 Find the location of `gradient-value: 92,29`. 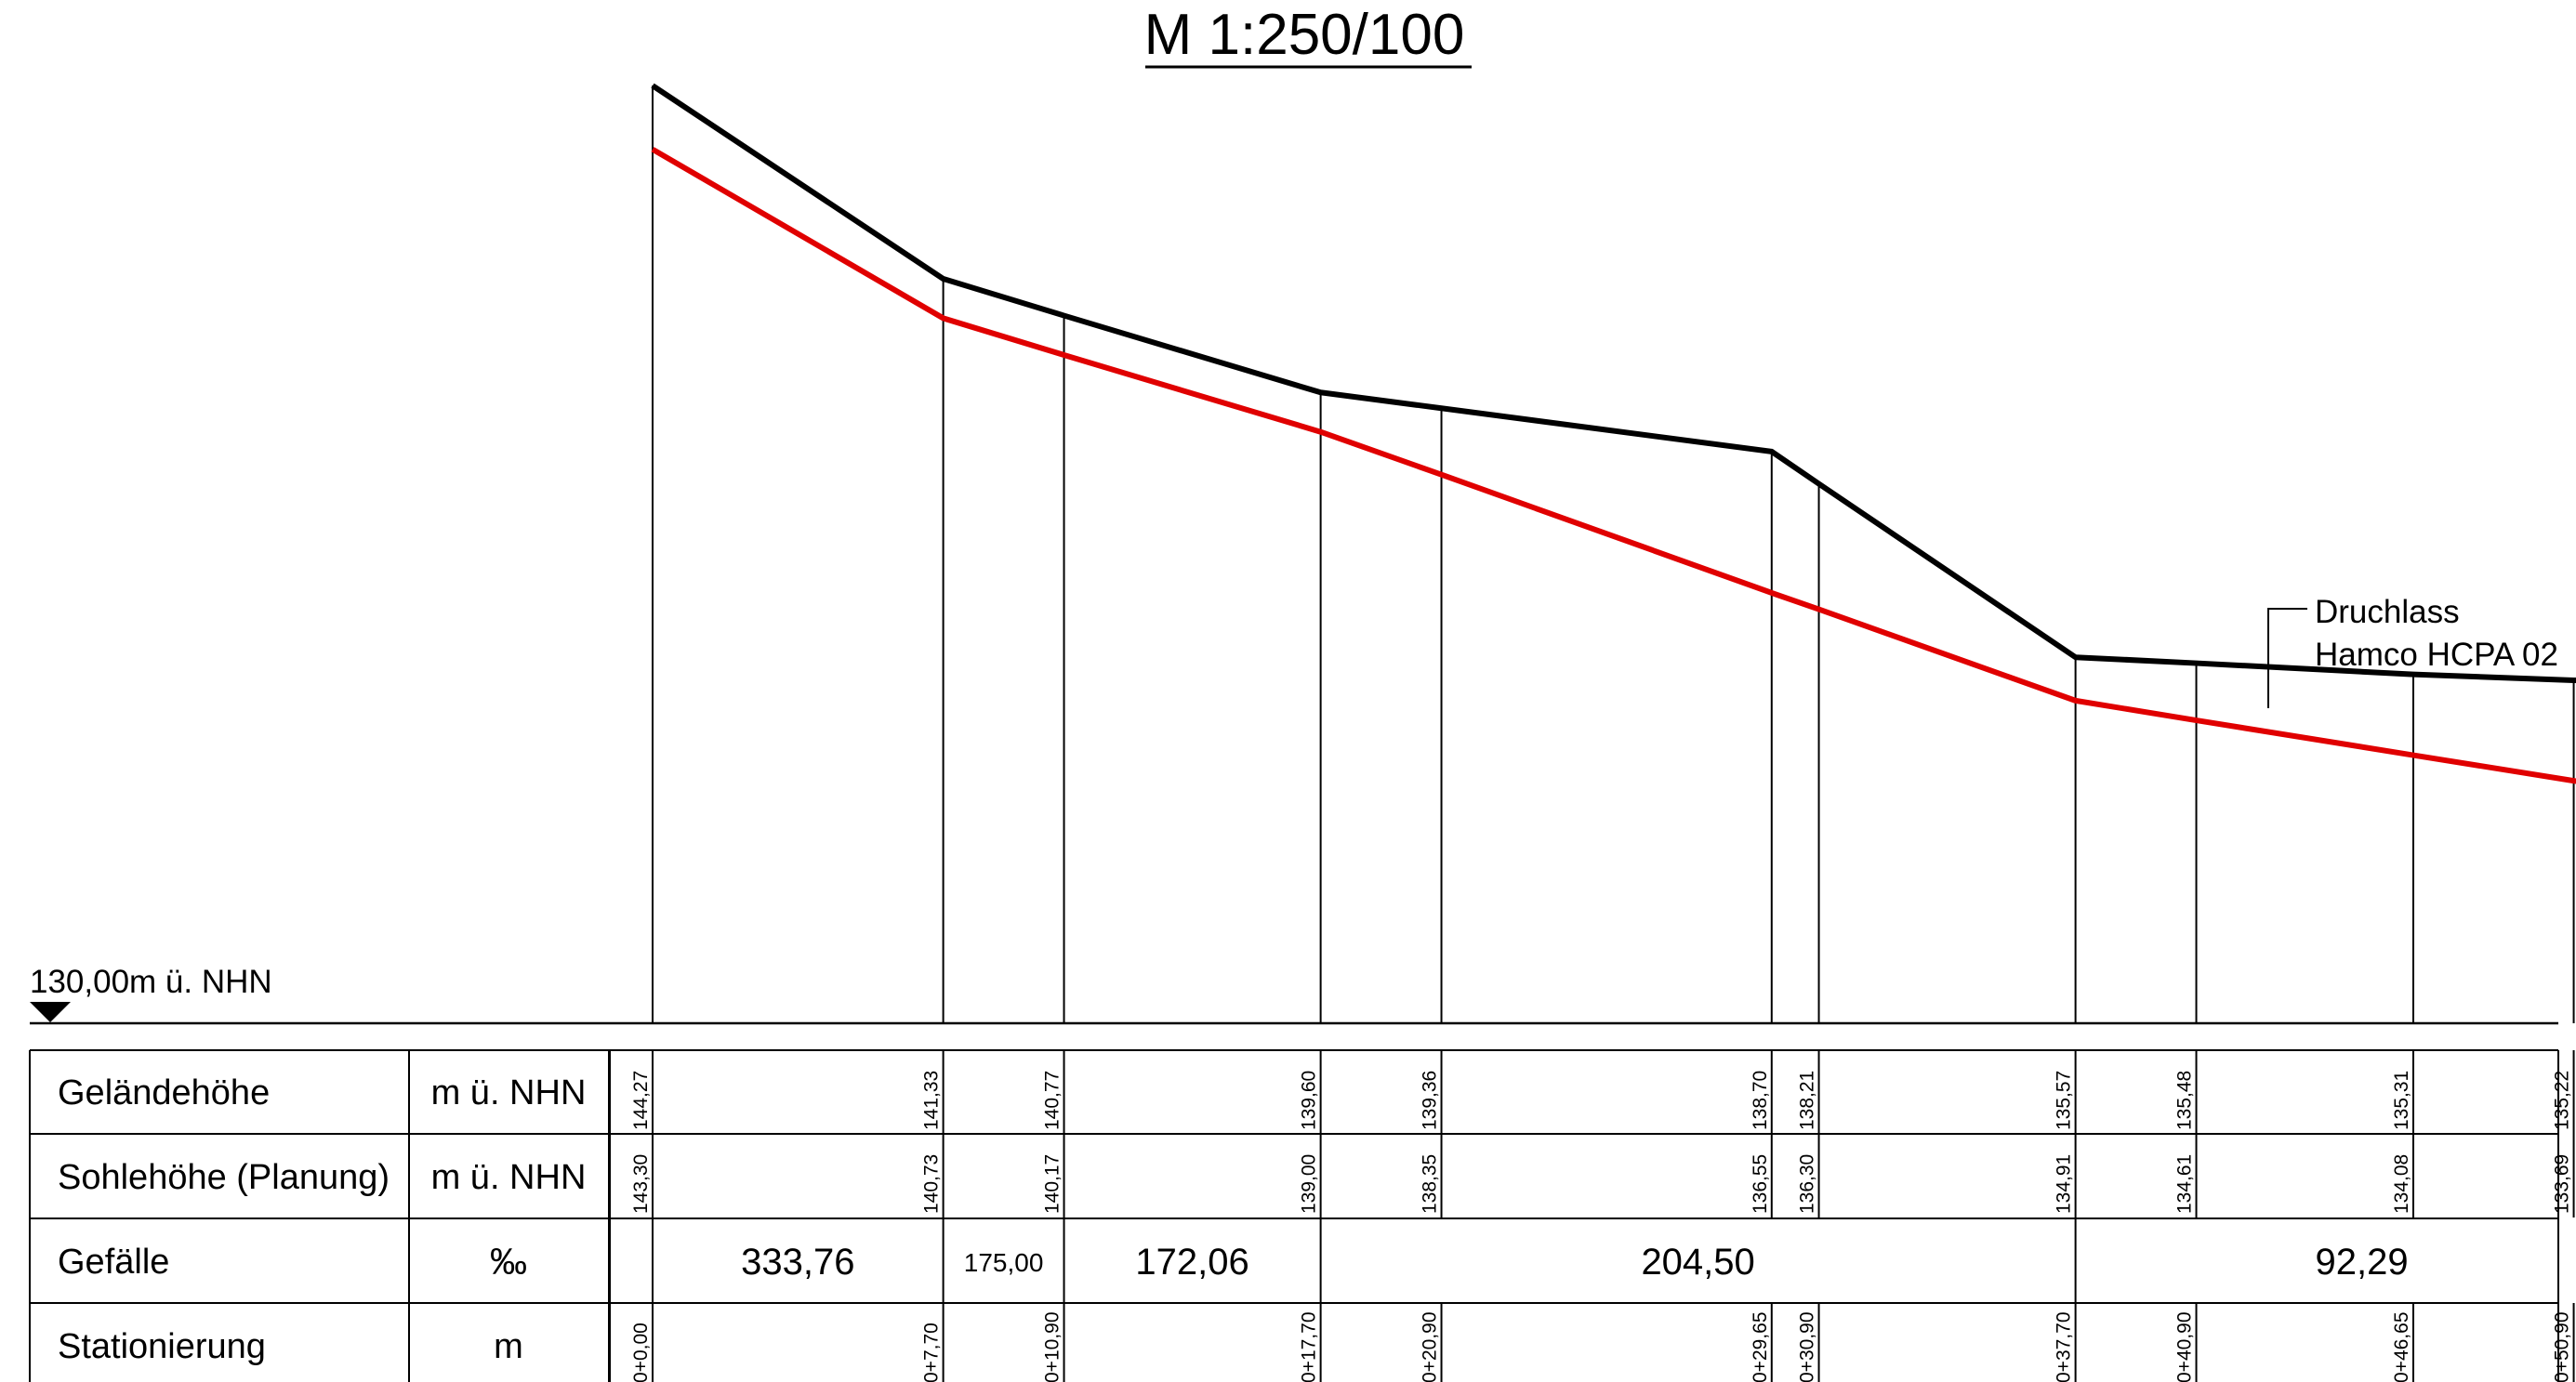

gradient-value: 92,29 is located at coordinates (2362, 1263).